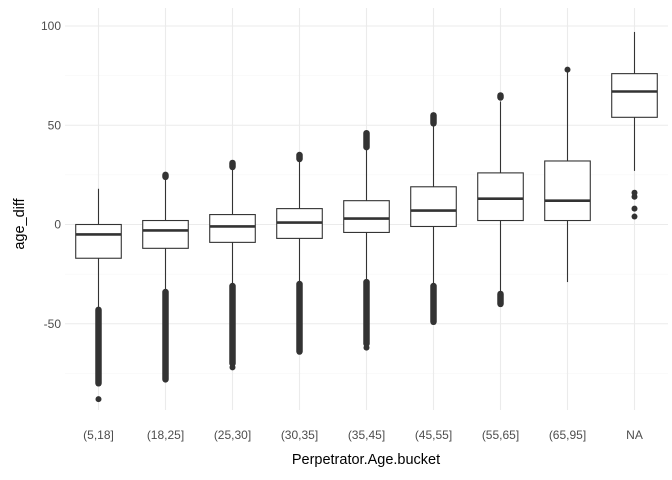 This screenshot has height=480, width=672. What do you see at coordinates (51, 175) in the screenshot?
I see `y-tick-labels: -50 0 50 100` at bounding box center [51, 175].